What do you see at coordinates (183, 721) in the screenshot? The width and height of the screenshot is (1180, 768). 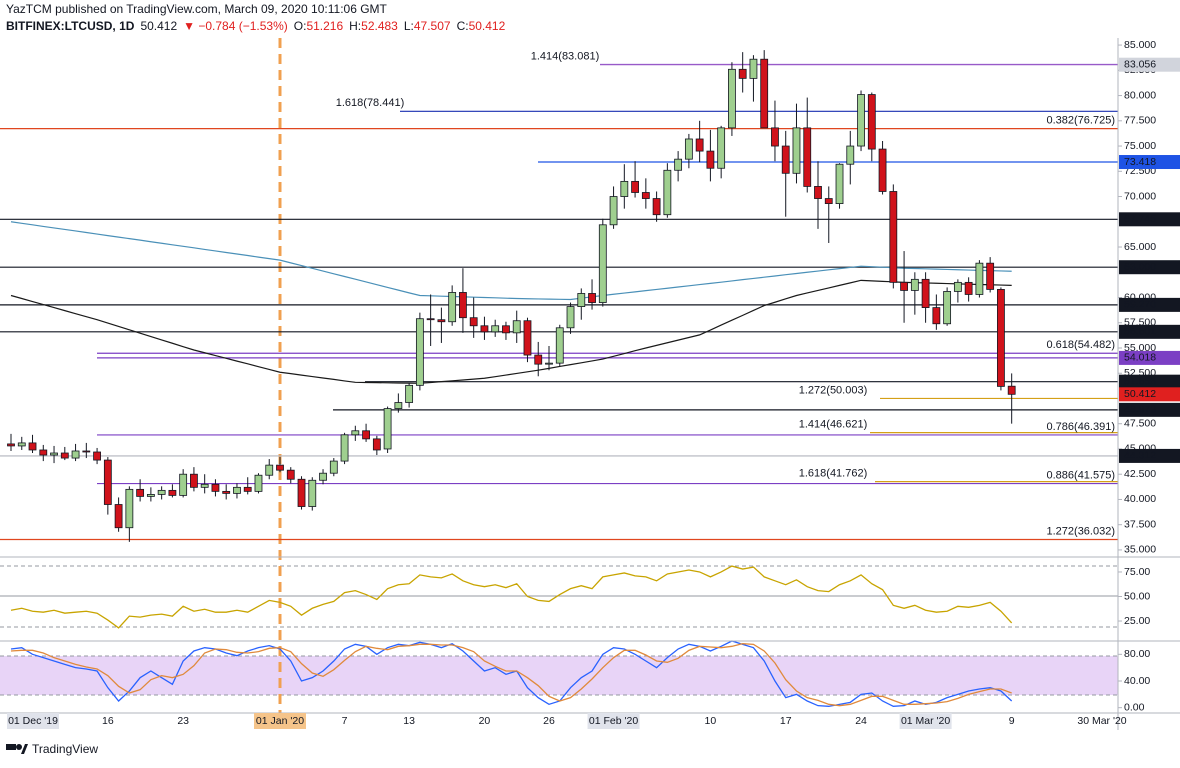 I see `x-tick-label: 23` at bounding box center [183, 721].